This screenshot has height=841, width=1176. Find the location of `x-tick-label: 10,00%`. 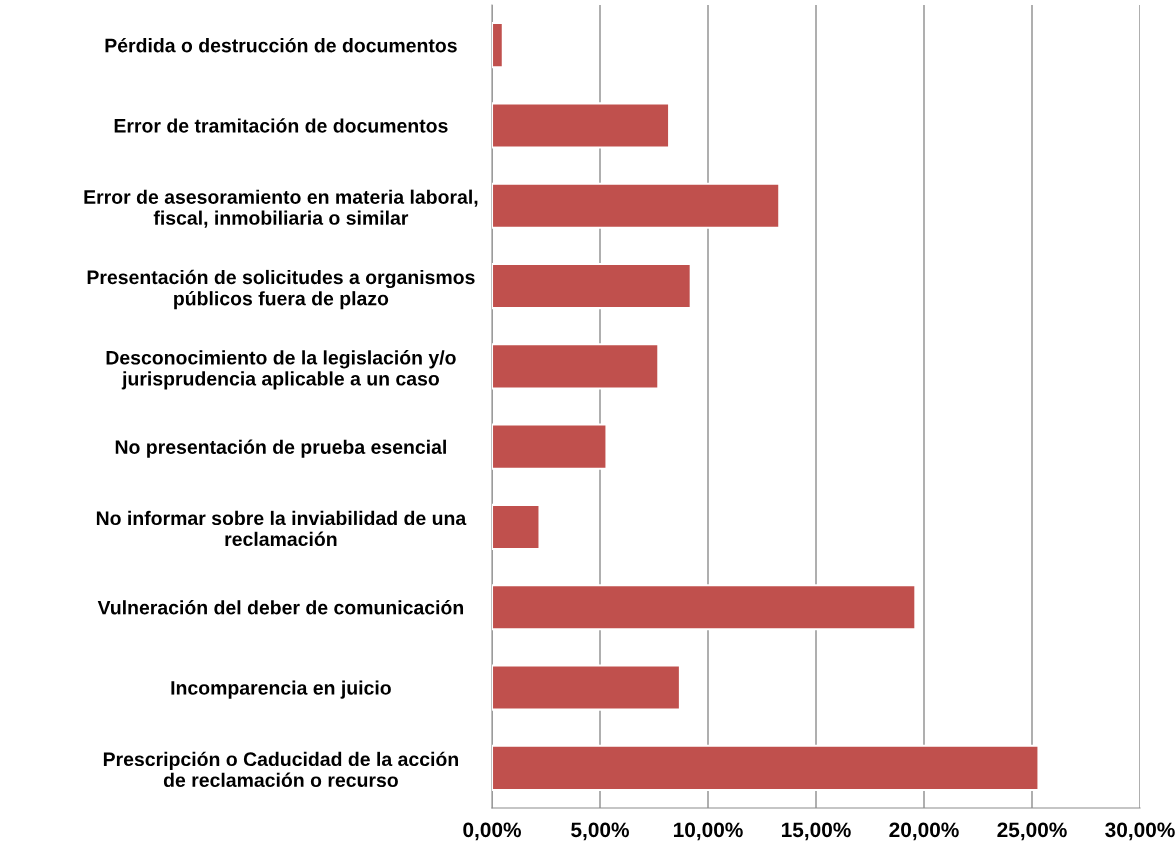

x-tick-label: 10,00% is located at coordinates (708, 831).